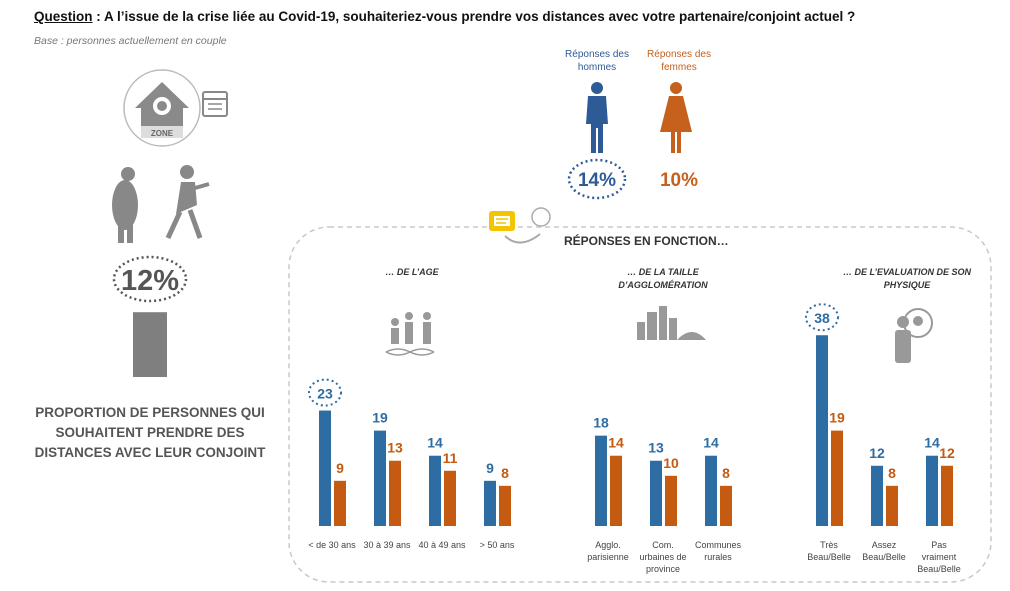 This screenshot has width=1010, height=591. I want to click on women-label: Réponses des femmes, so click(679, 61).